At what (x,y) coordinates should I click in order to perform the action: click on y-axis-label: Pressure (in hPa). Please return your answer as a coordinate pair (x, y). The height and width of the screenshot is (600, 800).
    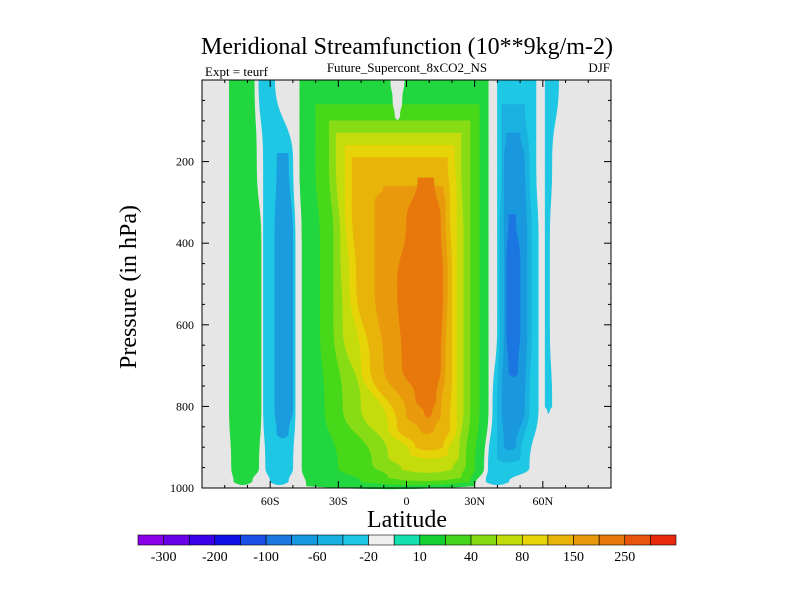
    Looking at the image, I should click on (129, 287).